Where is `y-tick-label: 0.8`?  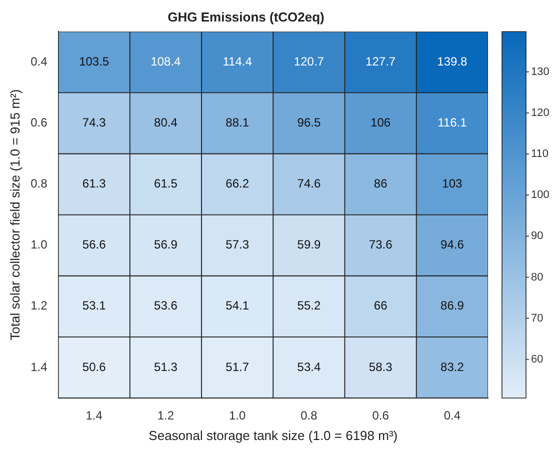 y-tick-label: 0.8 is located at coordinates (39, 183).